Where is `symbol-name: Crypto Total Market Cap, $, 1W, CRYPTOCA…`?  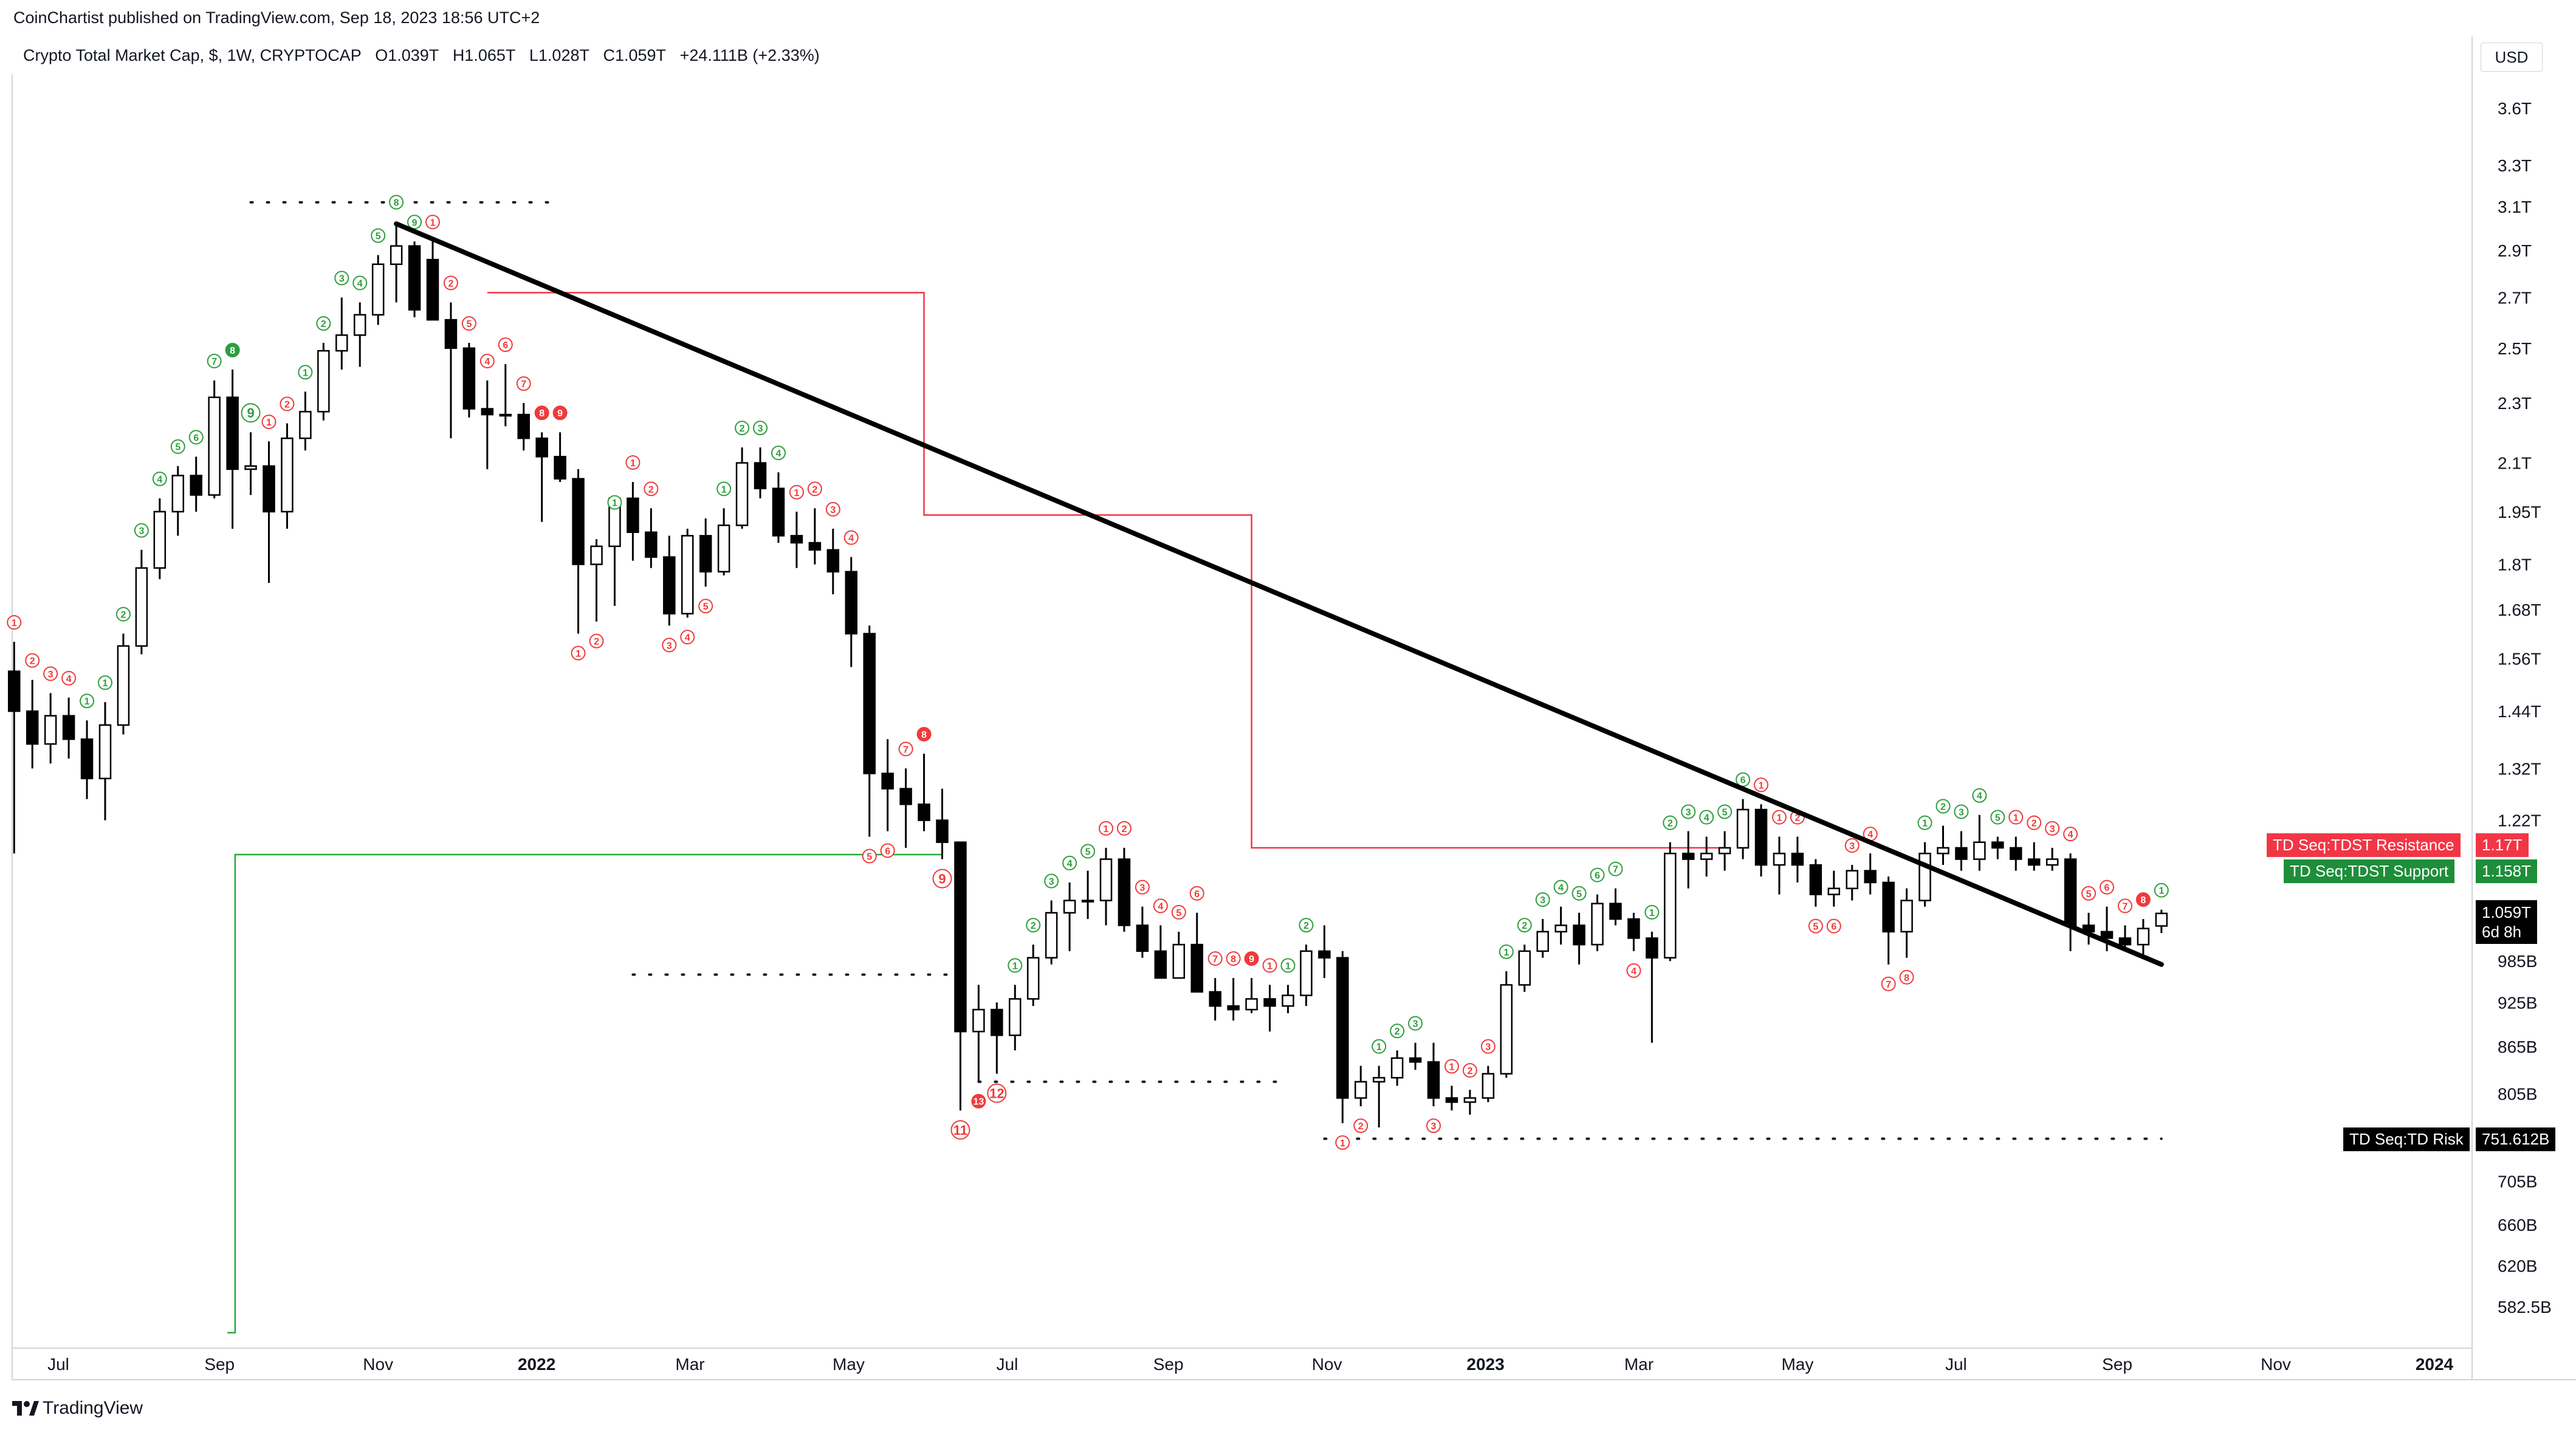
symbol-name: Crypto Total Market Cap, $, 1W, CRYPTOCA… is located at coordinates (192, 55).